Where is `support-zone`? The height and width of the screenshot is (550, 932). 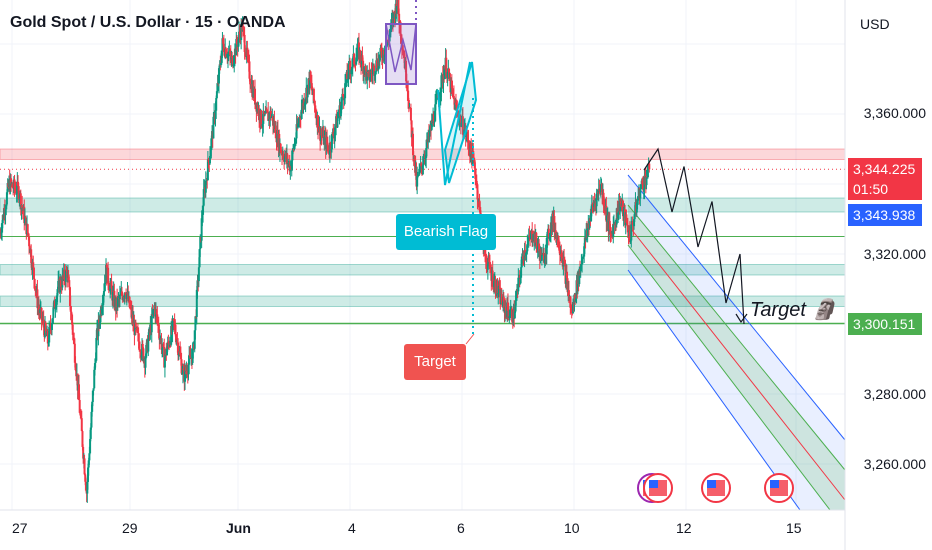
support-zone is located at coordinates (423, 270).